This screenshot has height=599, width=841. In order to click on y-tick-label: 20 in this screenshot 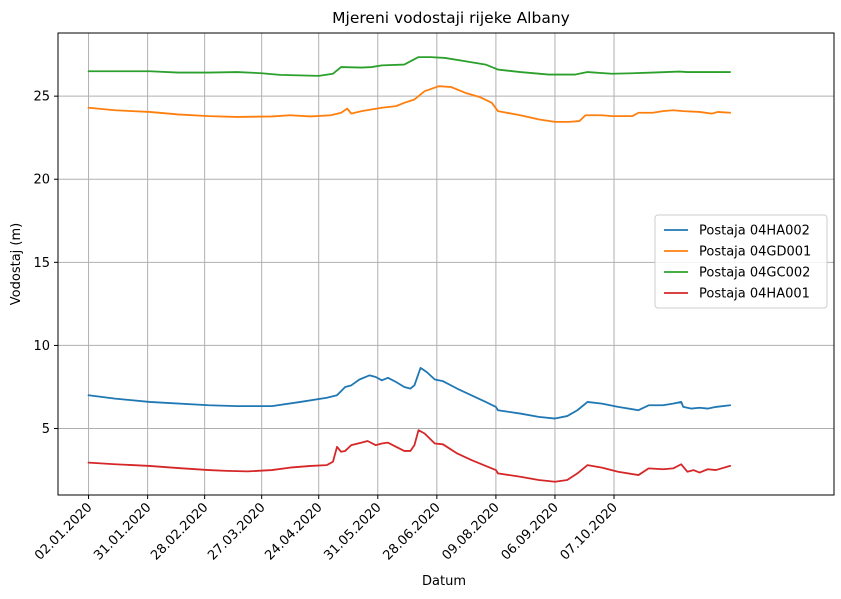, I will do `click(41, 180)`.